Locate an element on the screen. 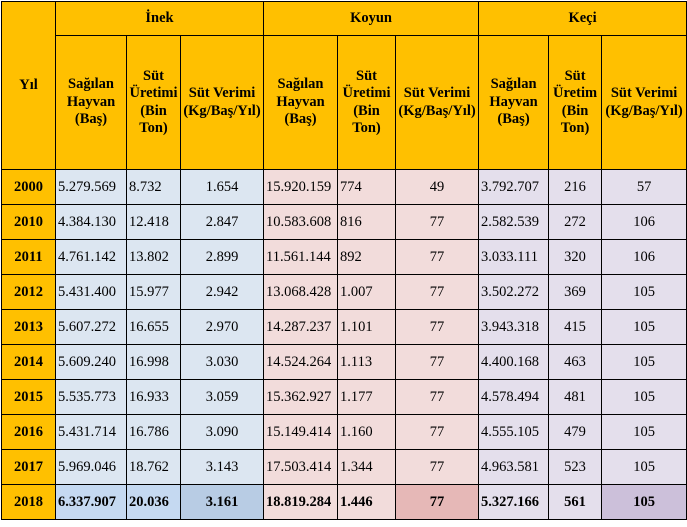 The width and height of the screenshot is (687, 527). inek-production-cell: 8.732 is located at coordinates (153, 187).